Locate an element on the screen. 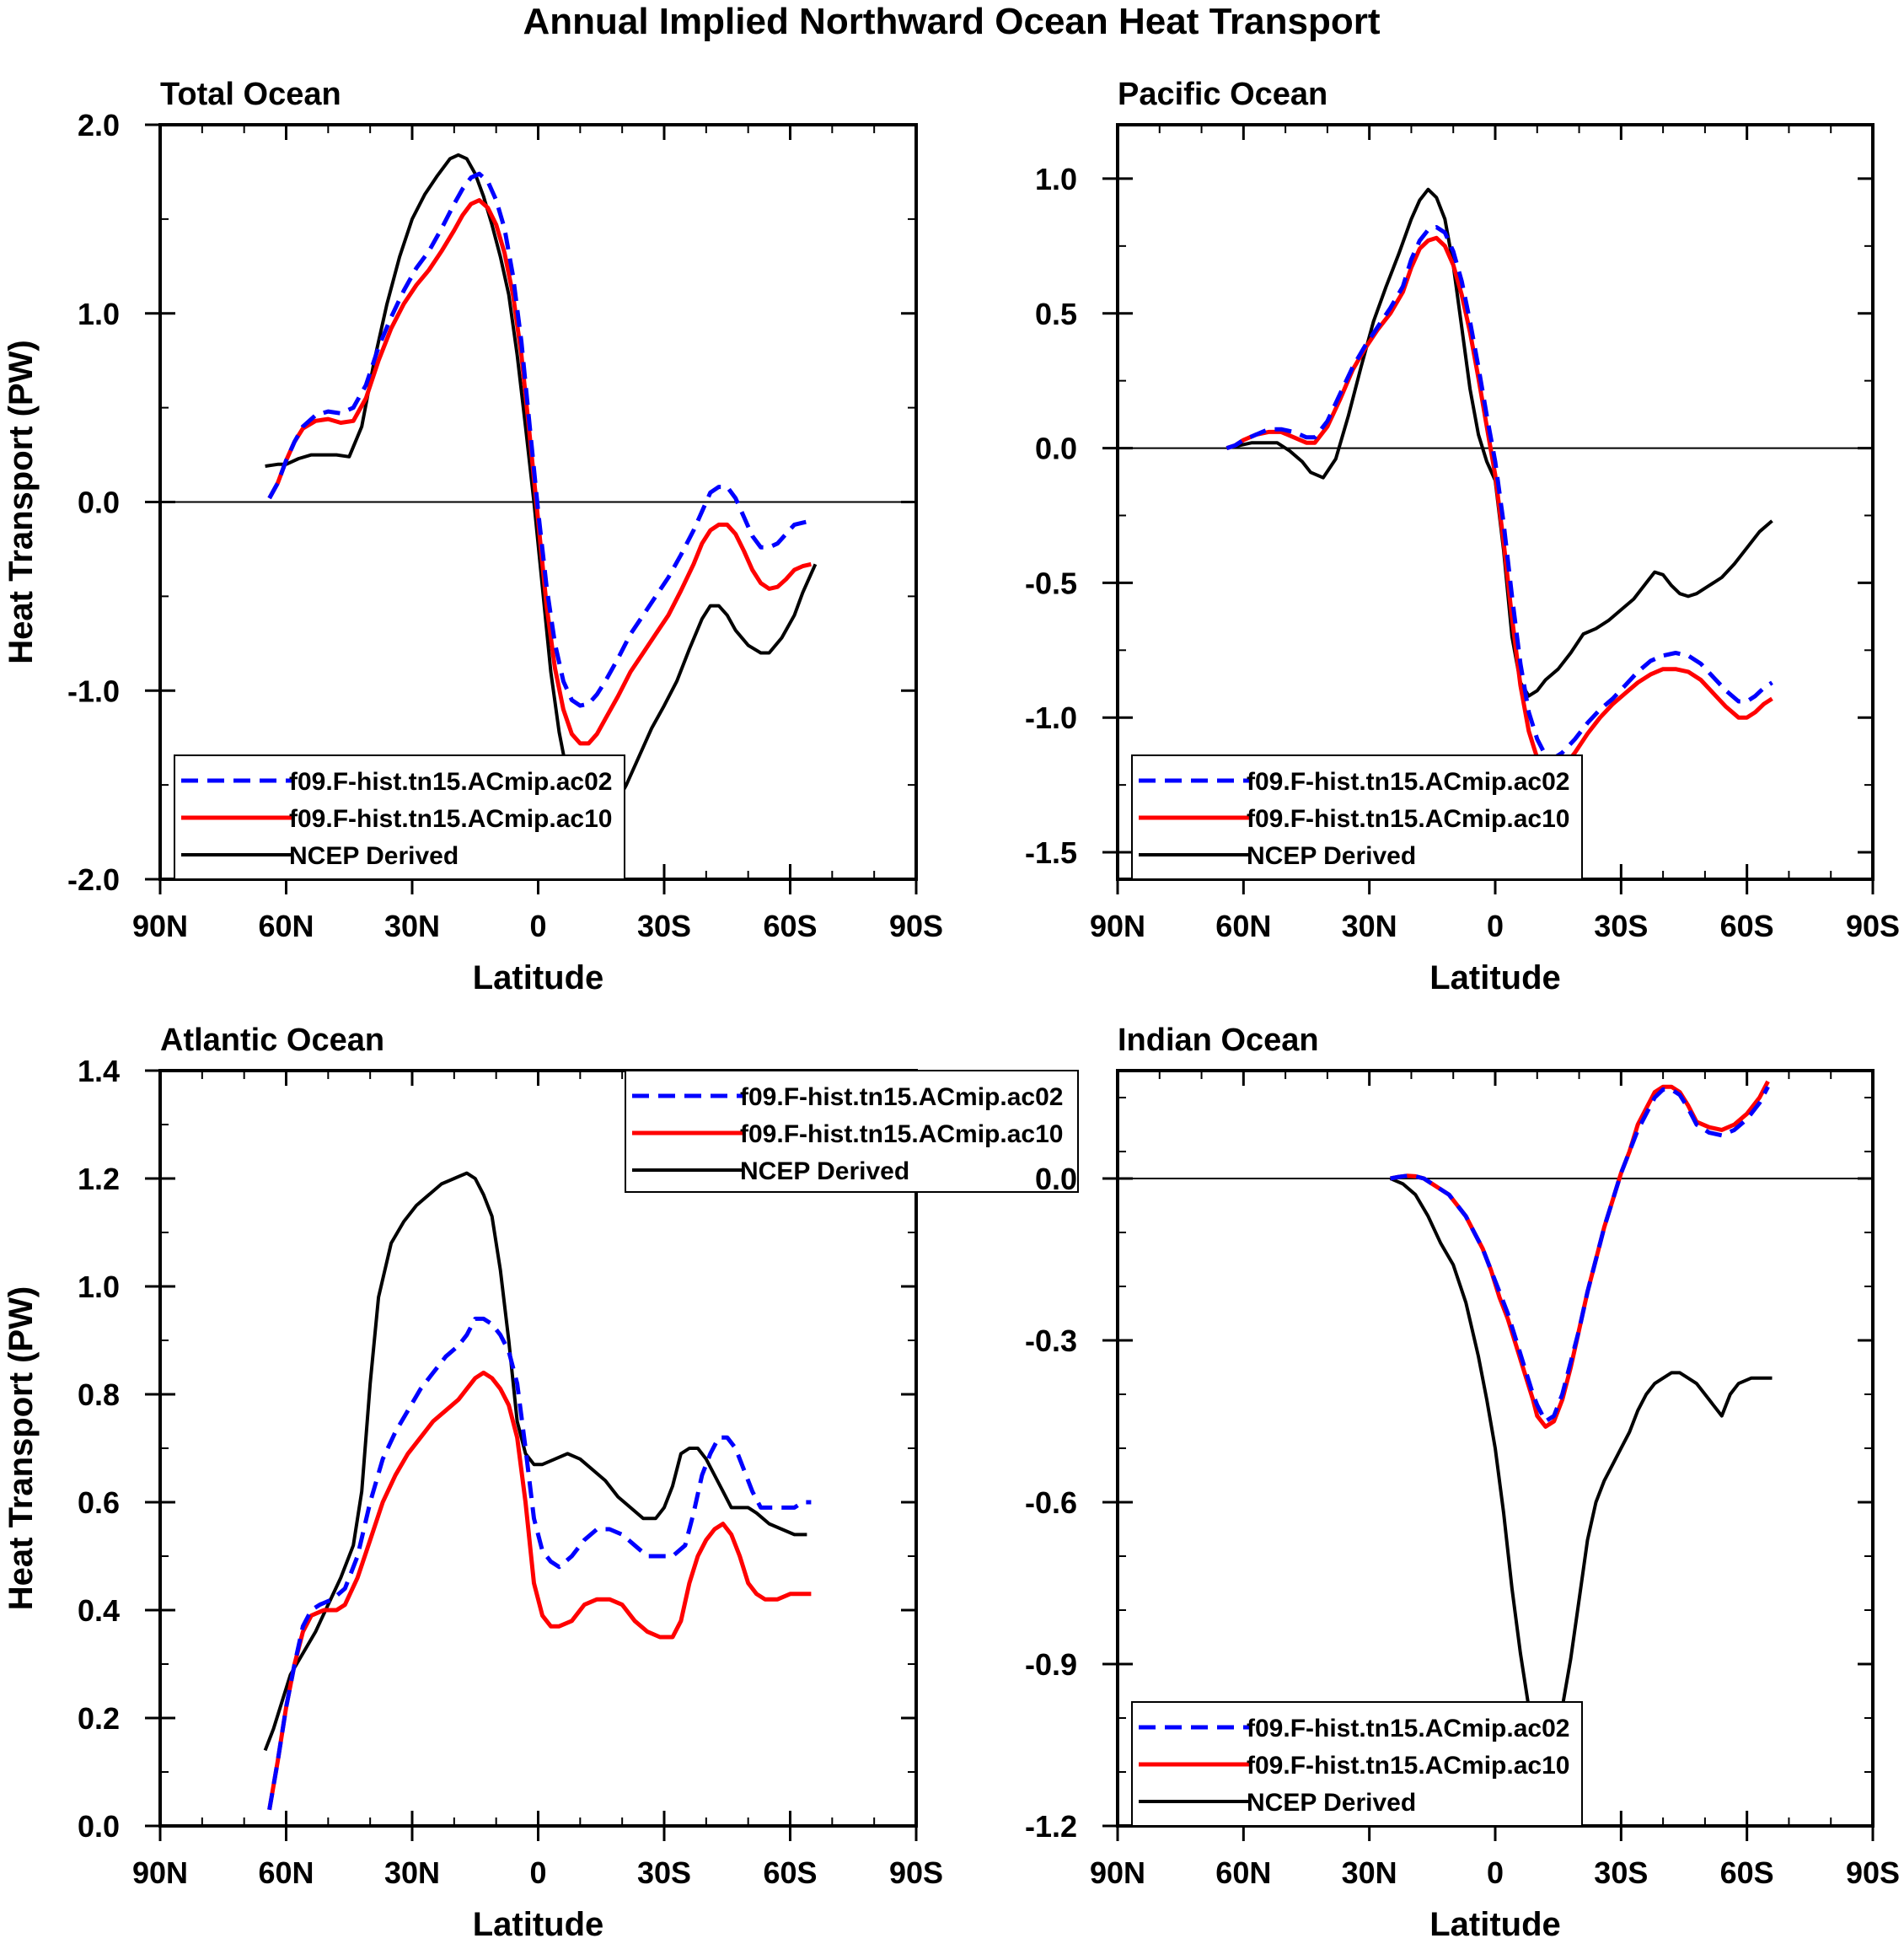 This screenshot has height=1949, width=1904. y-tick-label: -0.6 is located at coordinates (1051, 1502).